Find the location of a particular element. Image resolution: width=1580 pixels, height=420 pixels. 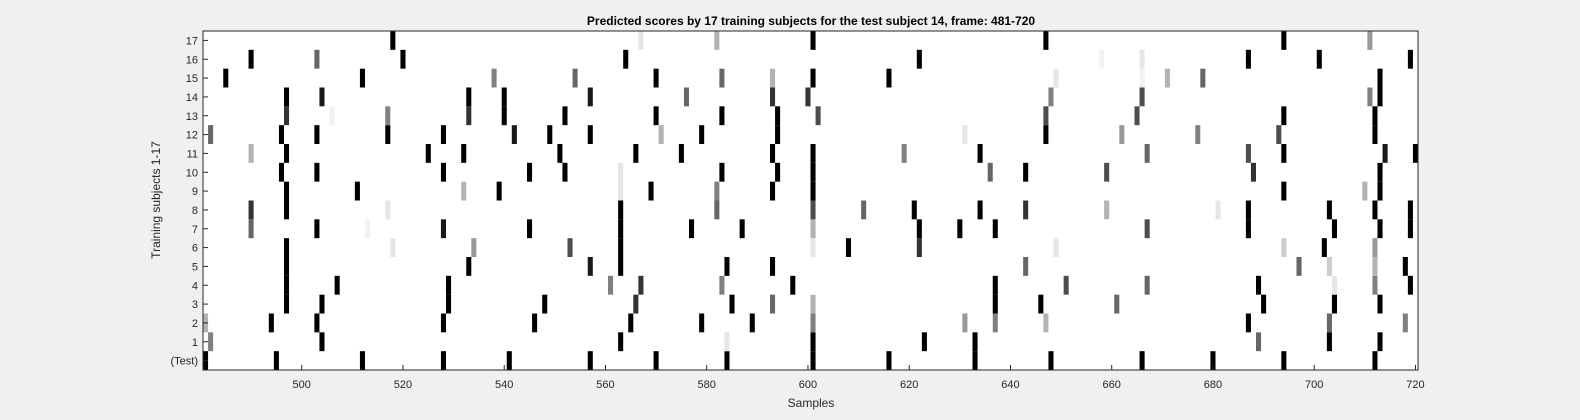

x-tick-label: 700 is located at coordinates (1314, 385).